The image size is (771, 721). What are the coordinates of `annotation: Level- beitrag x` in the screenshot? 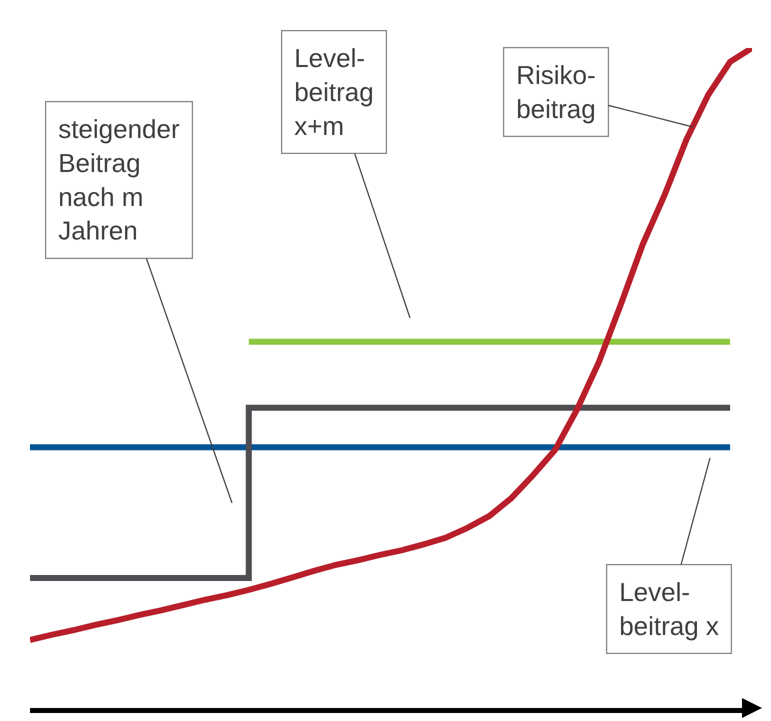 It's located at (669, 609).